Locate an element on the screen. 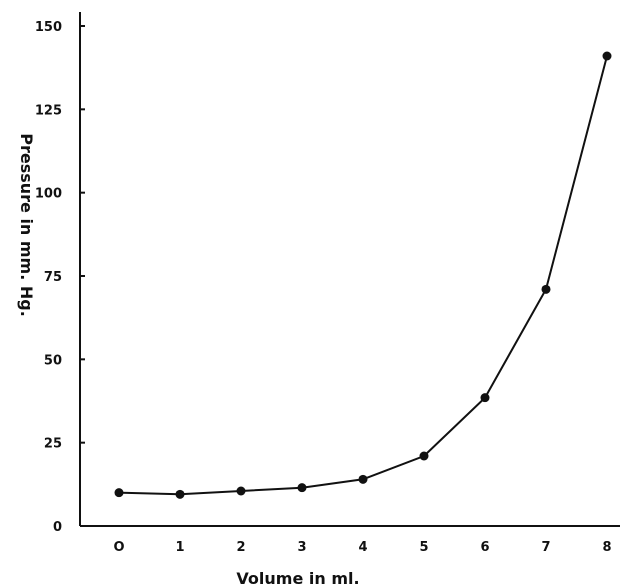  y-axis-ticks: 0 25 50 75 100 125 150 is located at coordinates (60, 277).